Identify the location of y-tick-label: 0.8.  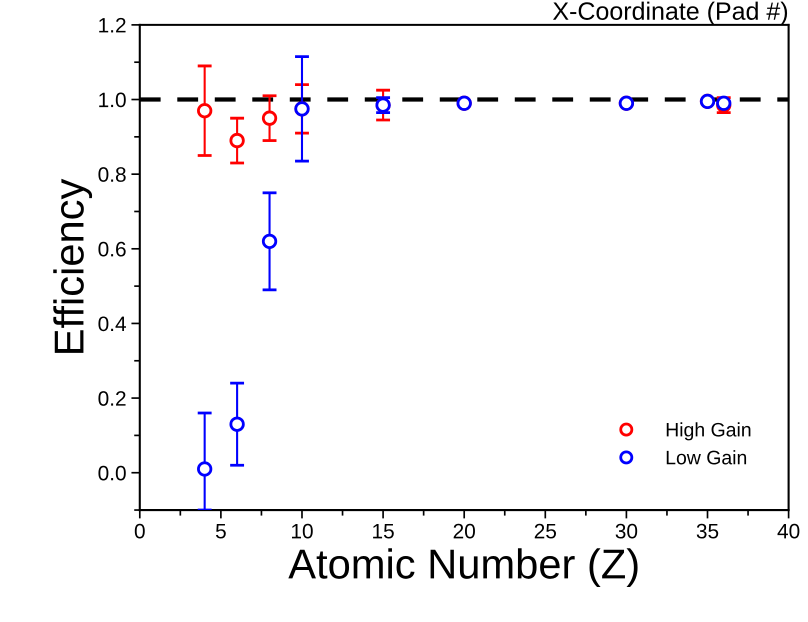
(112, 174).